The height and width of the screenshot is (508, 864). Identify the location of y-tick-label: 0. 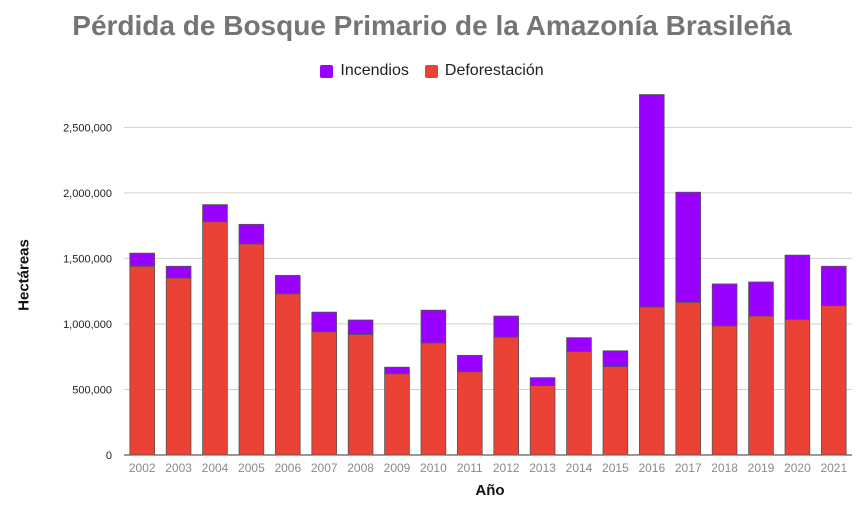
(109, 456).